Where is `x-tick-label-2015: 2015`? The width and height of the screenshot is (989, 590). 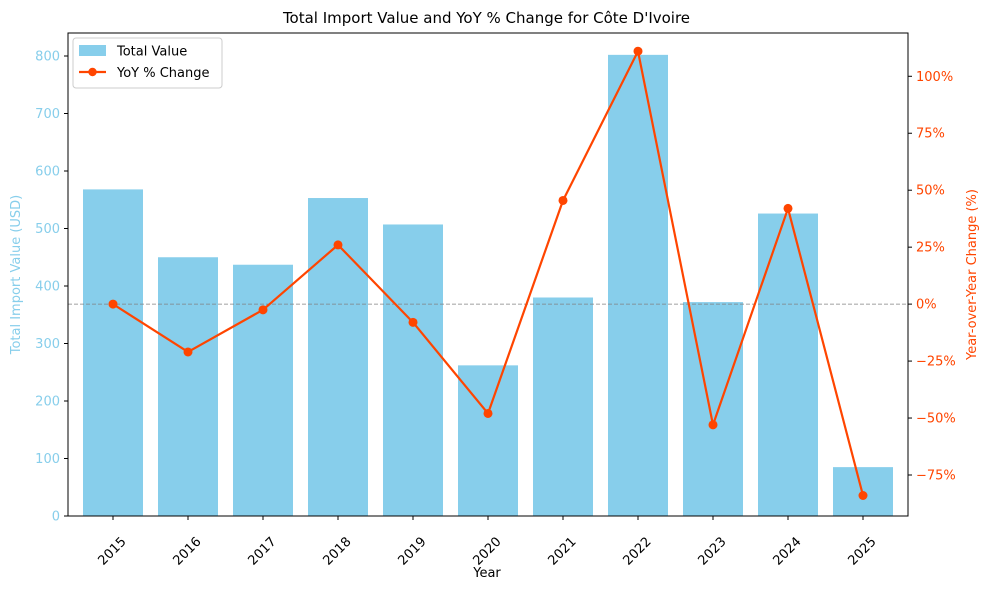
x-tick-label-2015: 2015 is located at coordinates (113, 552).